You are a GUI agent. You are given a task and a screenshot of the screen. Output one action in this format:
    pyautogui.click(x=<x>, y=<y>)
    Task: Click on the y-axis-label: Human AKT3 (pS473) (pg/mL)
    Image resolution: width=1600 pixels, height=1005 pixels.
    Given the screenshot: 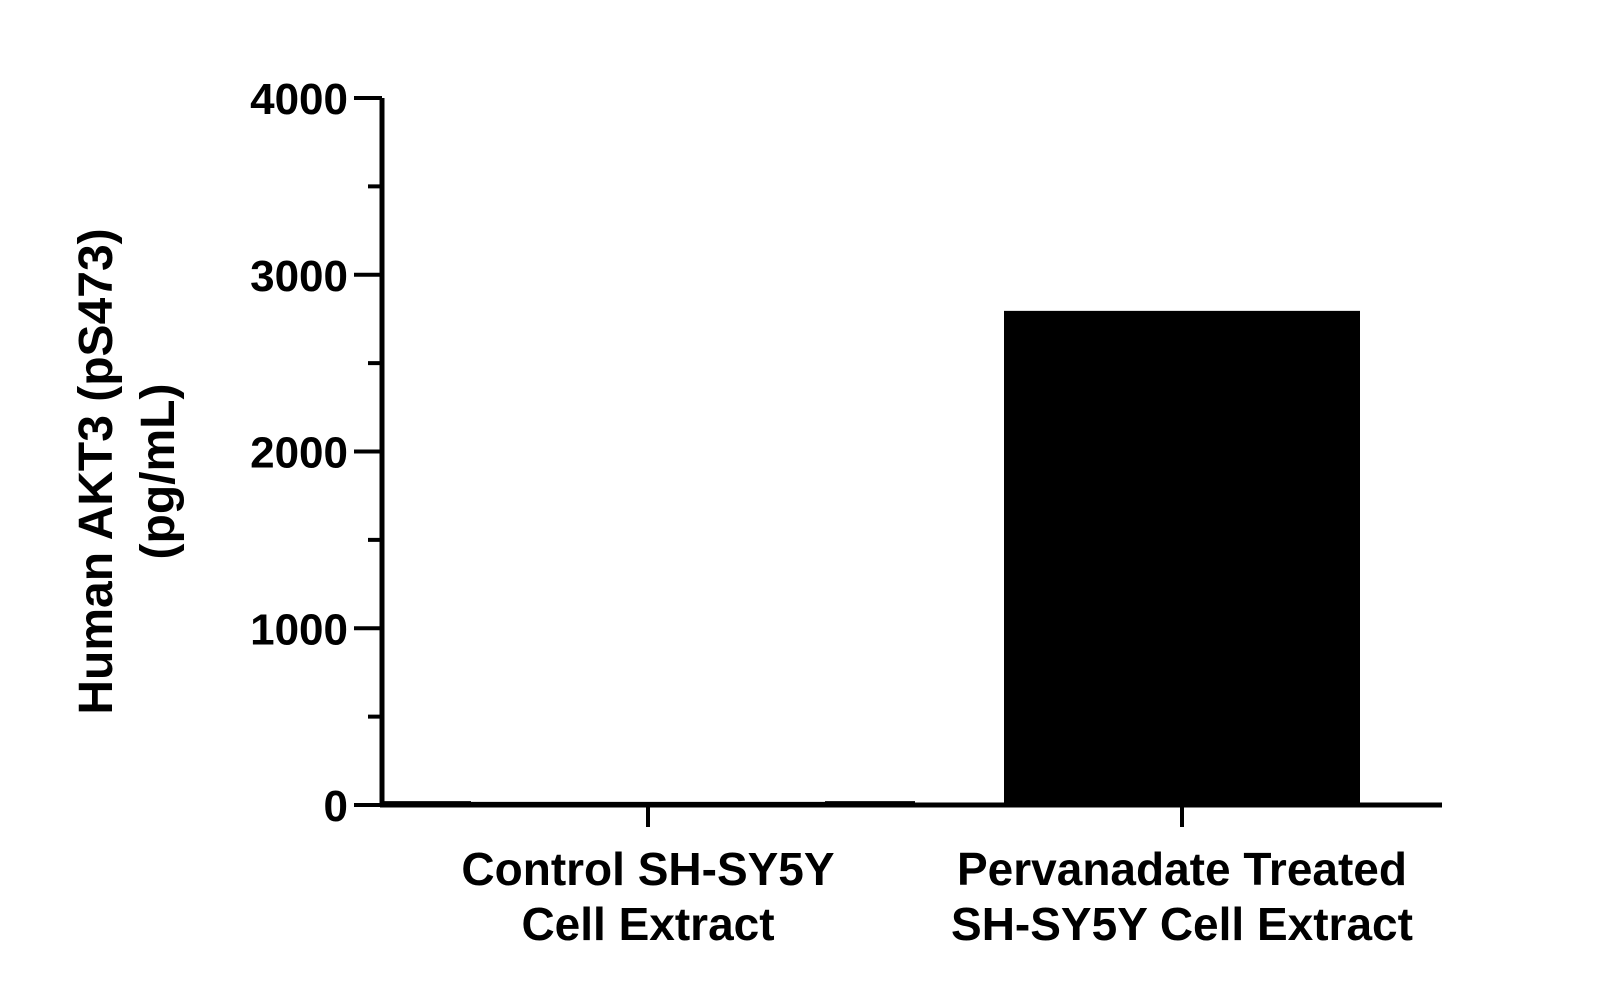 What is the action you would take?
    pyautogui.click(x=127, y=471)
    